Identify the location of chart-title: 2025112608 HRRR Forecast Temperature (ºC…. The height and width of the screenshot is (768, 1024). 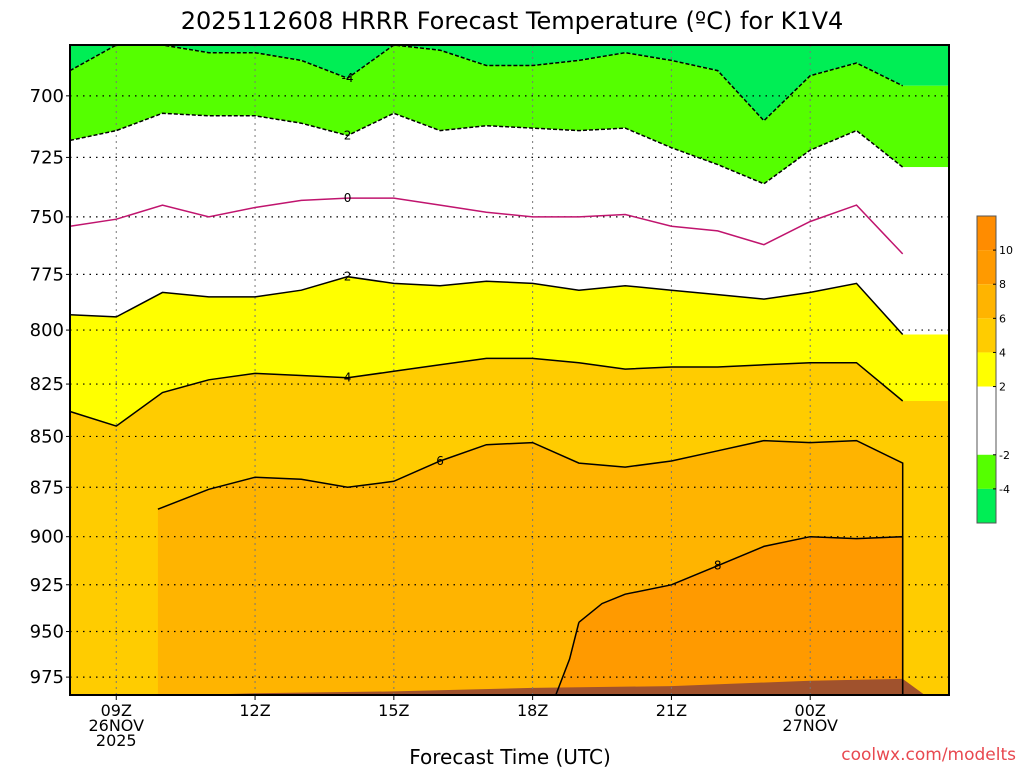
(512, 21).